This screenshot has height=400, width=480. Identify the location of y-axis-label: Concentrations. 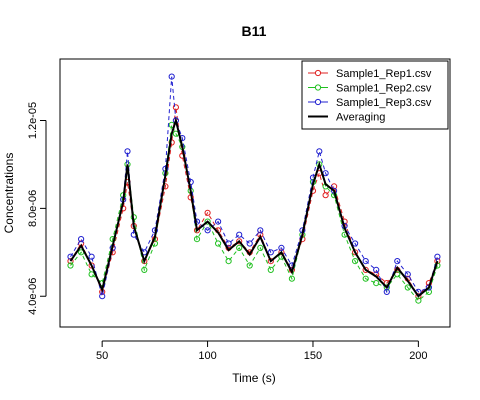
(9, 193).